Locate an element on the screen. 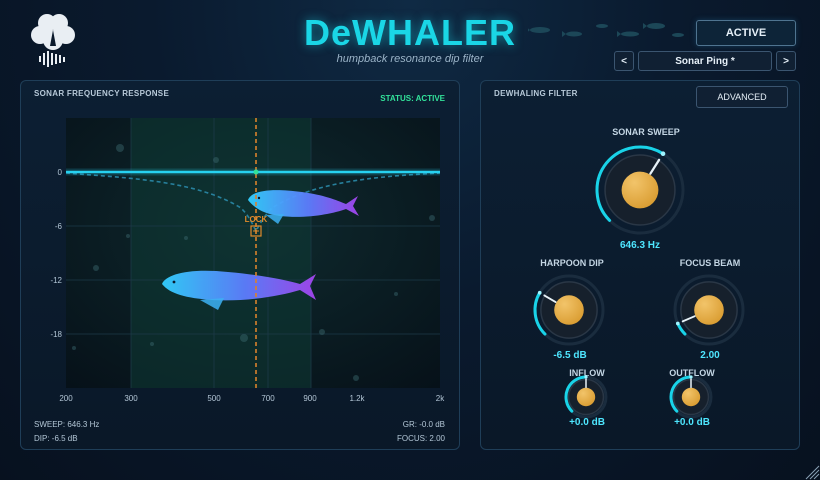  focus-band is located at coordinates (221, 253).